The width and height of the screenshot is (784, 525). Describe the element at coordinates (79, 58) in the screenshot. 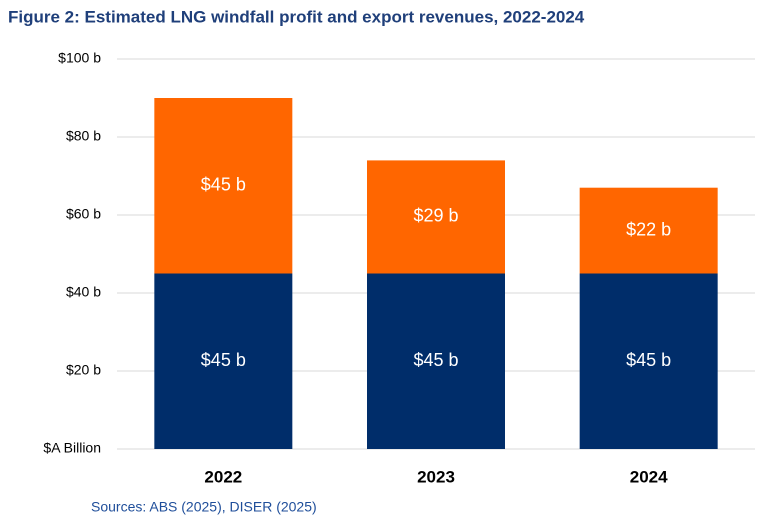

I see `y-tick-label: $100 b` at that location.